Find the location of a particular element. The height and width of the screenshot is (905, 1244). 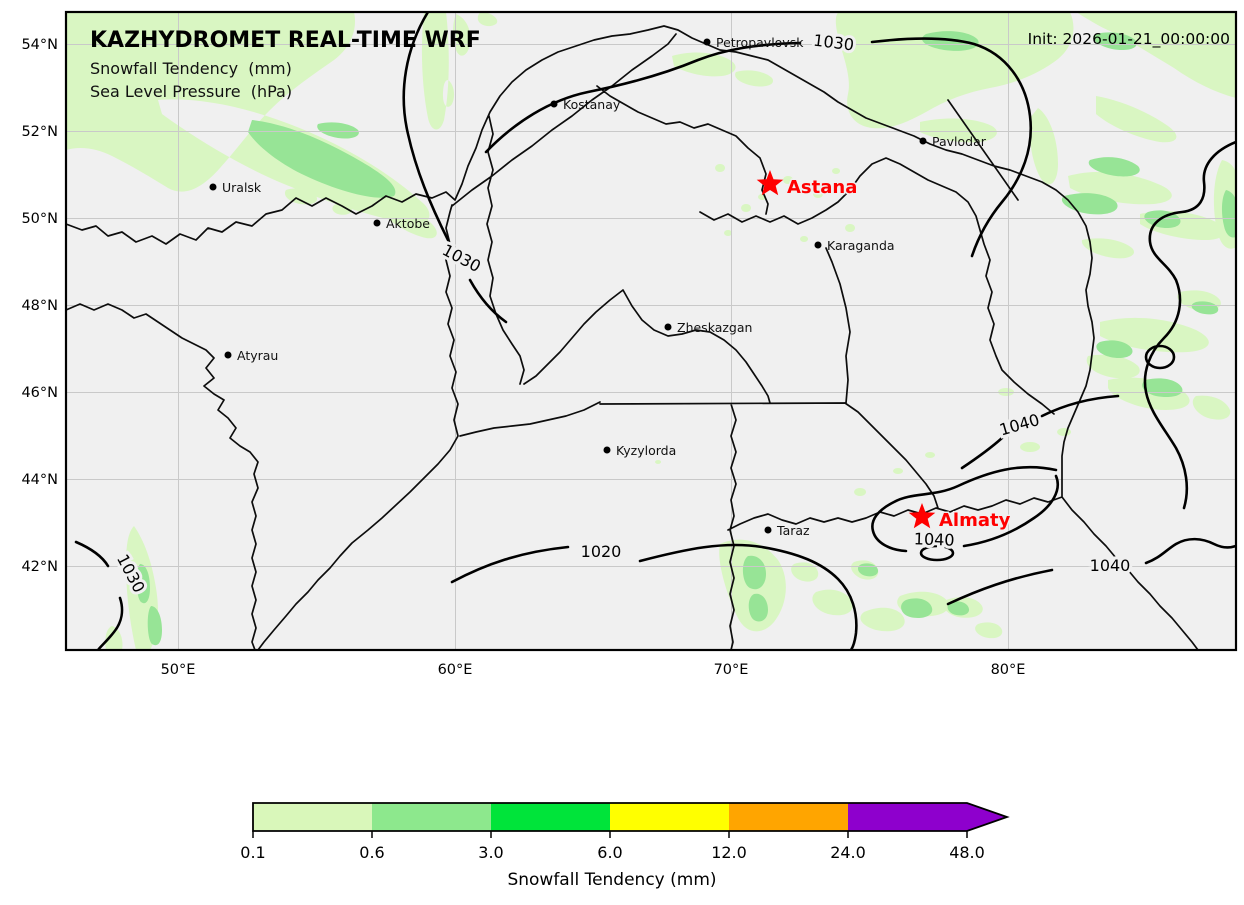

capital-label: Astana is located at coordinates (822, 187).